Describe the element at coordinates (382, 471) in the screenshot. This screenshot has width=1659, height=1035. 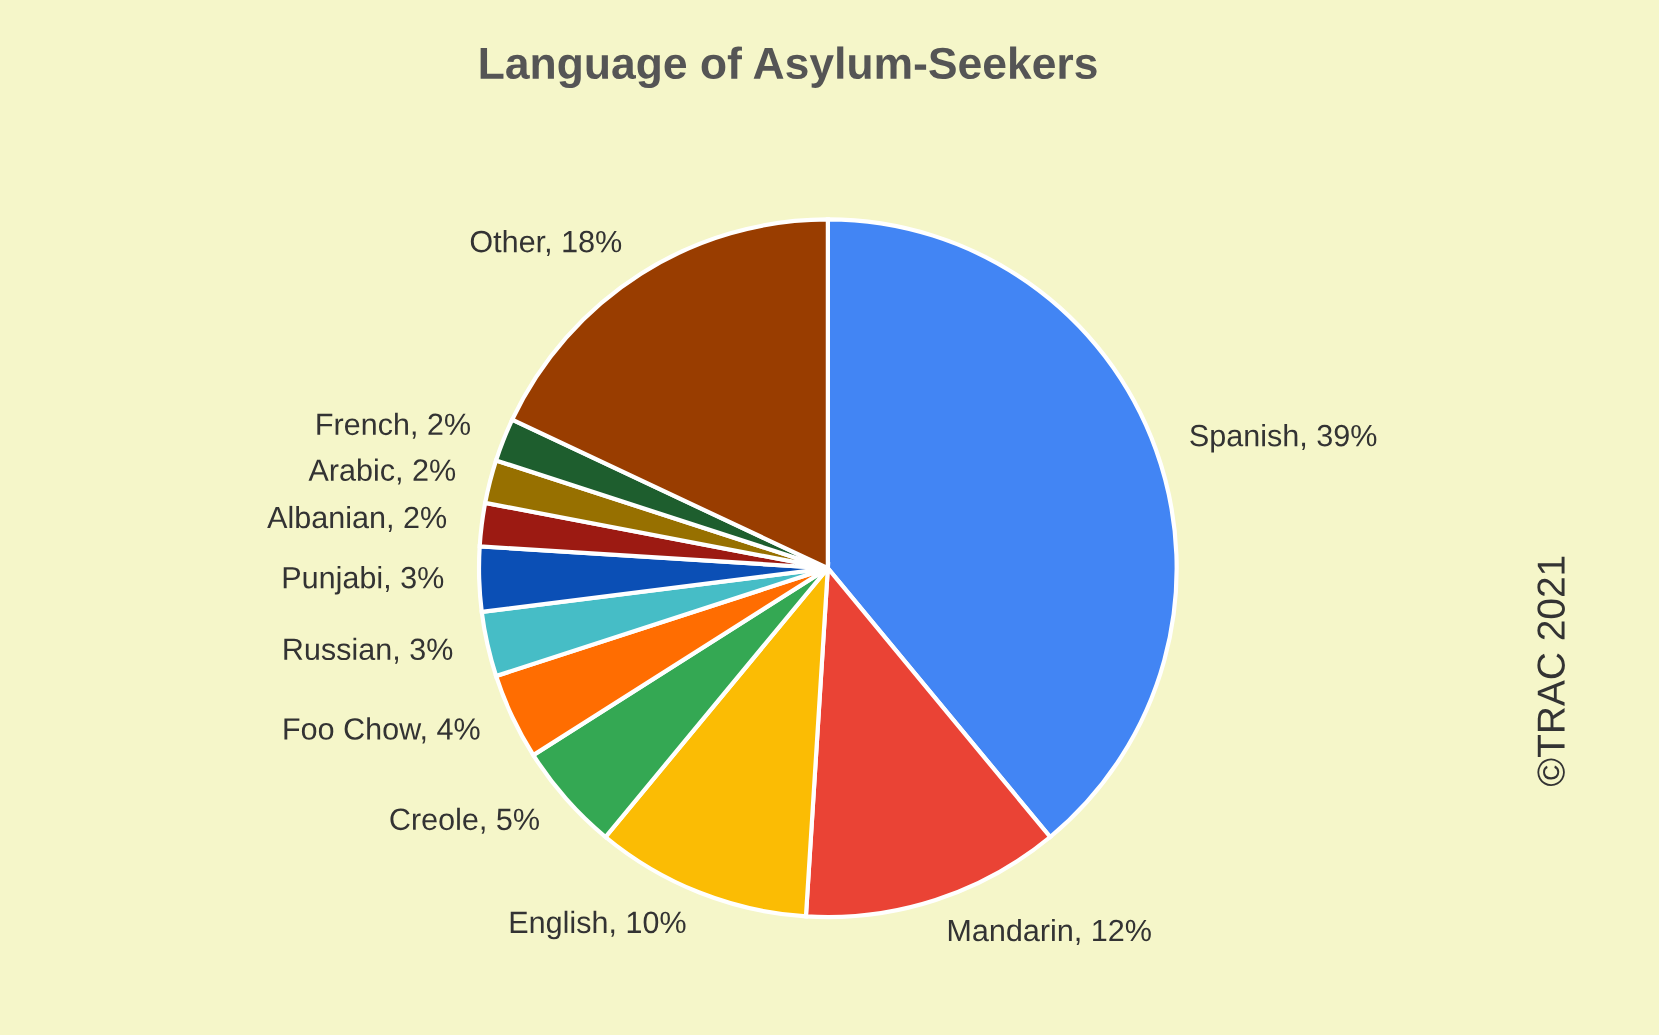
I see `slice-label: Arabic, 2%` at that location.